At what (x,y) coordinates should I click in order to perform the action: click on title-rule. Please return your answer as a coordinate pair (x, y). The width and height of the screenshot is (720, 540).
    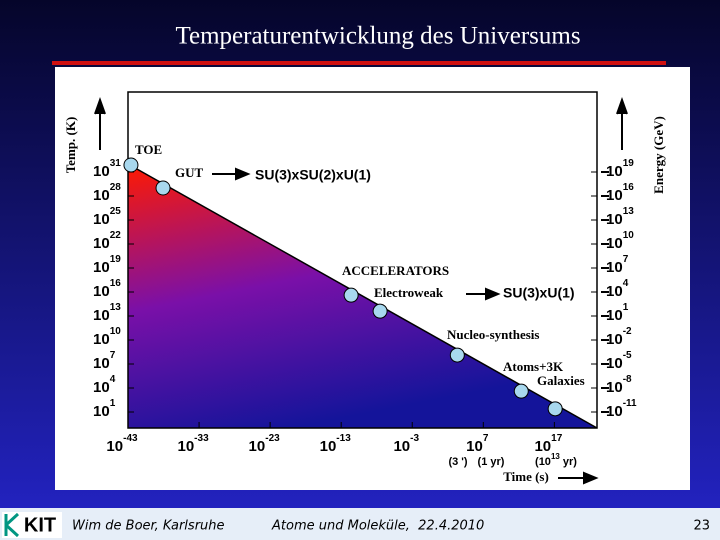
    Looking at the image, I should click on (359, 63).